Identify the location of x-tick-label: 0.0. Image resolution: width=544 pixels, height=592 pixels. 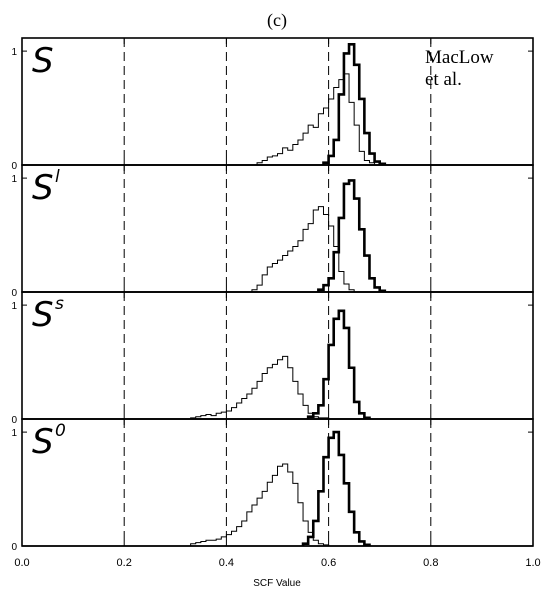
(21, 563).